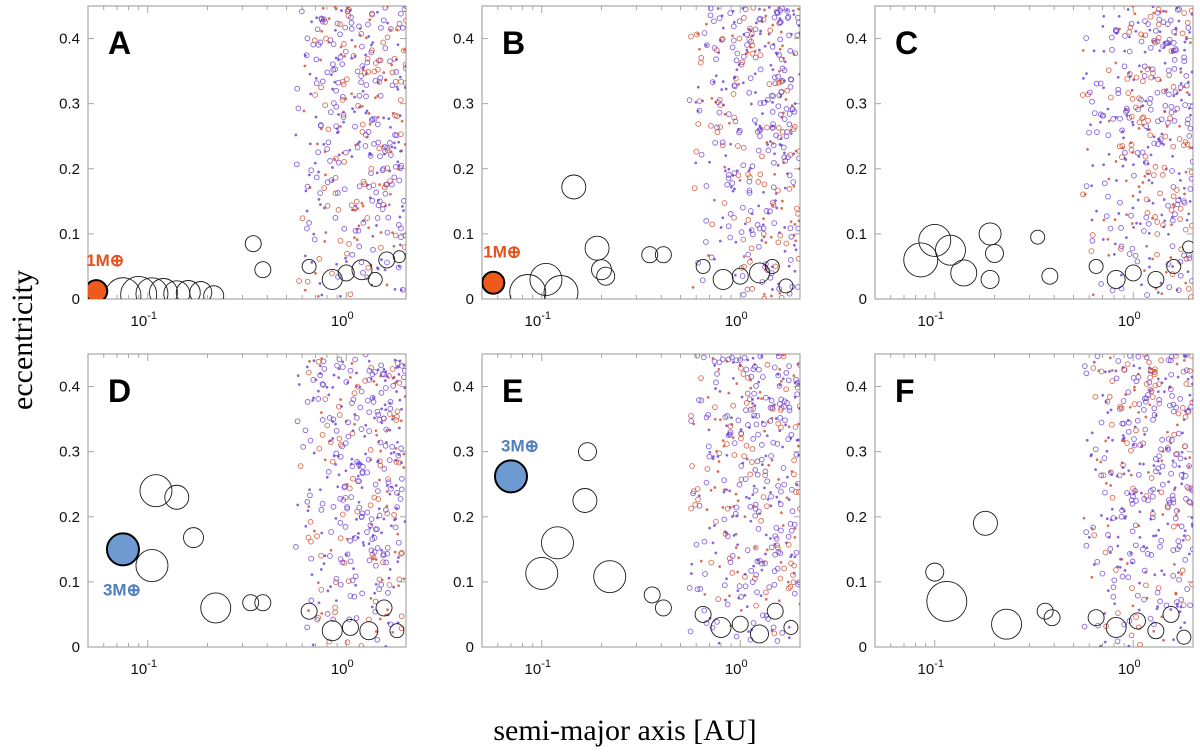 The image size is (1200, 756). What do you see at coordinates (463, 452) in the screenshot?
I see `y-tick-label: 0.3` at bounding box center [463, 452].